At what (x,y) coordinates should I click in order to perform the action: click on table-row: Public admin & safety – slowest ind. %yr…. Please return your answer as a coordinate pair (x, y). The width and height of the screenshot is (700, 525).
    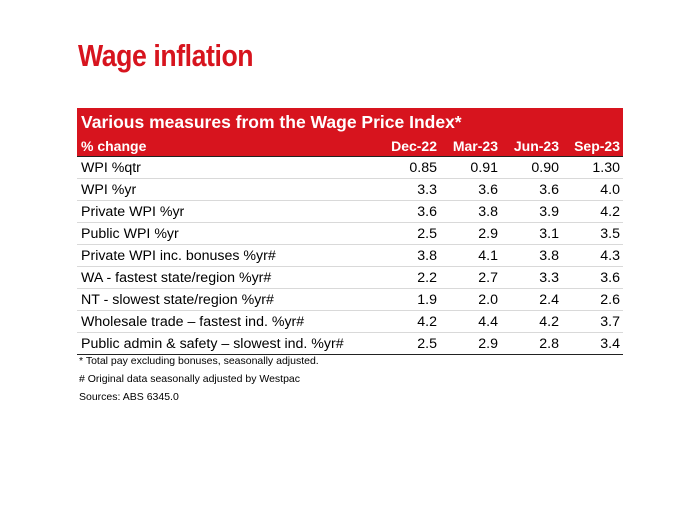
    Looking at the image, I should click on (350, 343).